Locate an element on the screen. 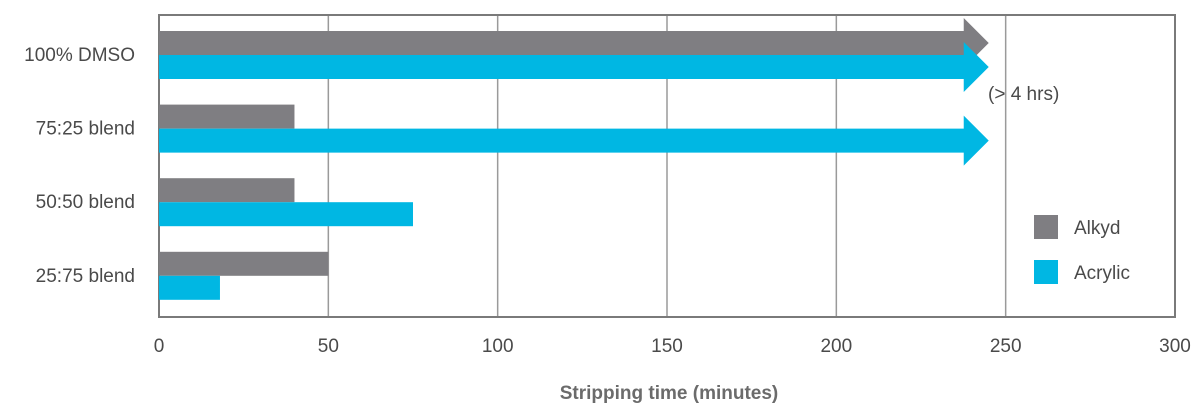  x-tick-label: 250 is located at coordinates (1006, 346).